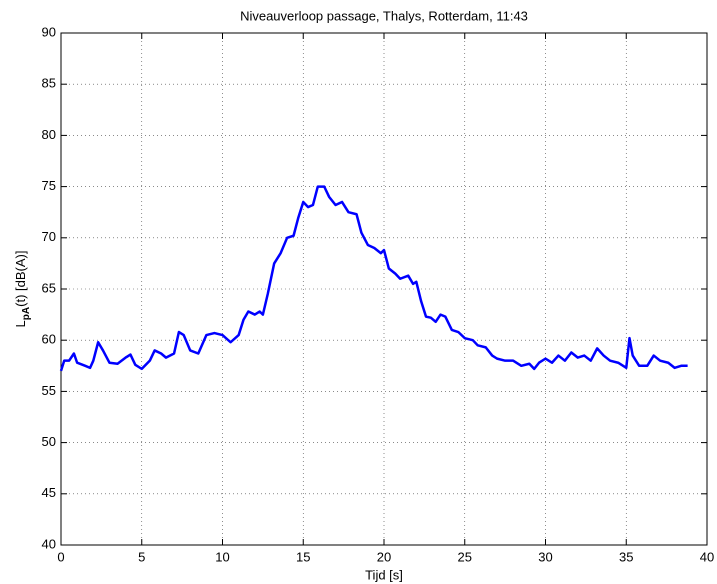 The height and width of the screenshot is (584, 717). I want to click on y-axis-label-main: L, so click(20, 323).